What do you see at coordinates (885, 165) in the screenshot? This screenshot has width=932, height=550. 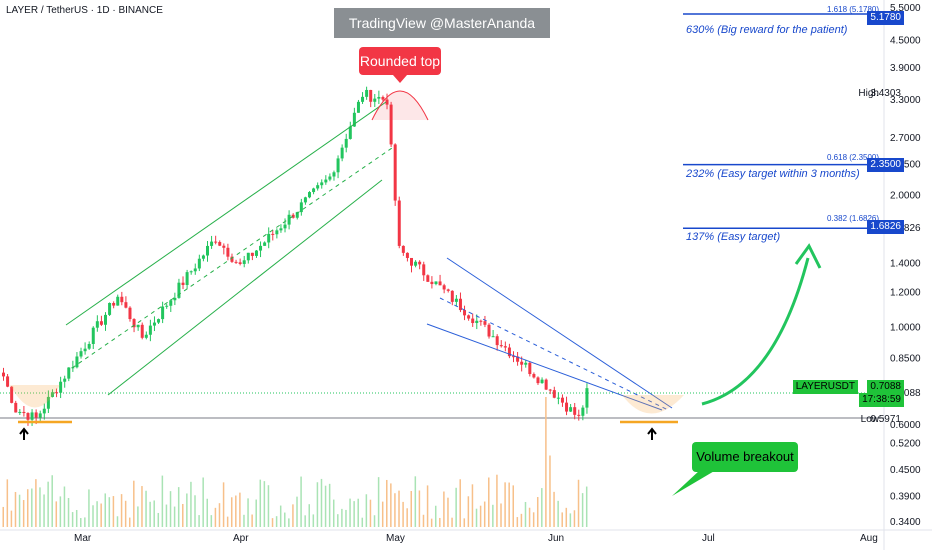 I see `price-tag-2350: 2.3500` at bounding box center [885, 165].